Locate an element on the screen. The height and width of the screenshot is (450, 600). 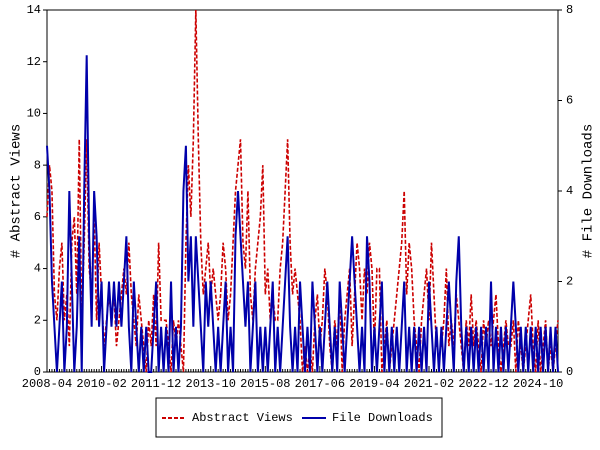
x-tick-label: 2021-02 is located at coordinates (429, 384).